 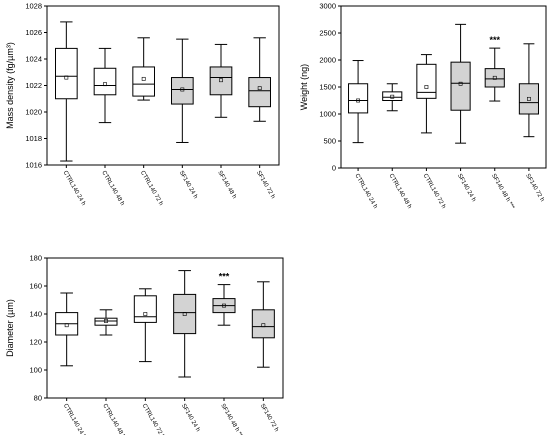 What do you see at coordinates (329, 141) in the screenshot?
I see `y-tick-label: 500` at bounding box center [329, 141].